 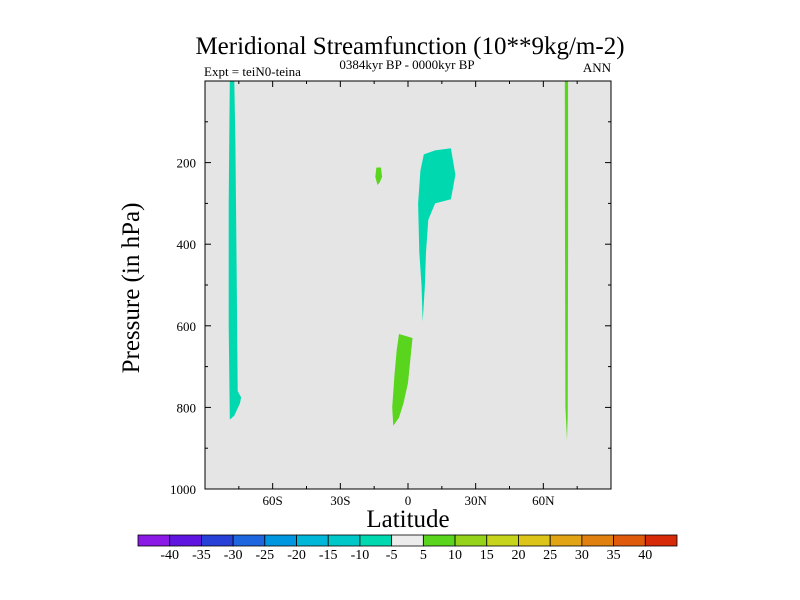 What do you see at coordinates (402, 380) in the screenshot?
I see `contour-region-tropical-lower-positive` at bounding box center [402, 380].